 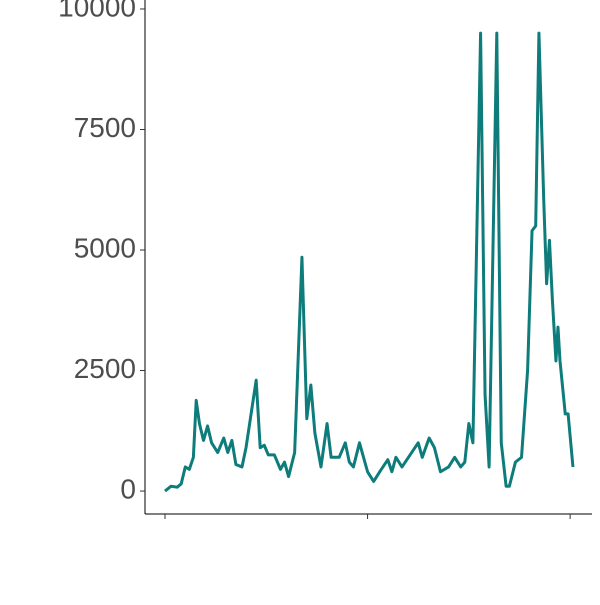 I want to click on y-tick-label: 5000, so click(x=105, y=247).